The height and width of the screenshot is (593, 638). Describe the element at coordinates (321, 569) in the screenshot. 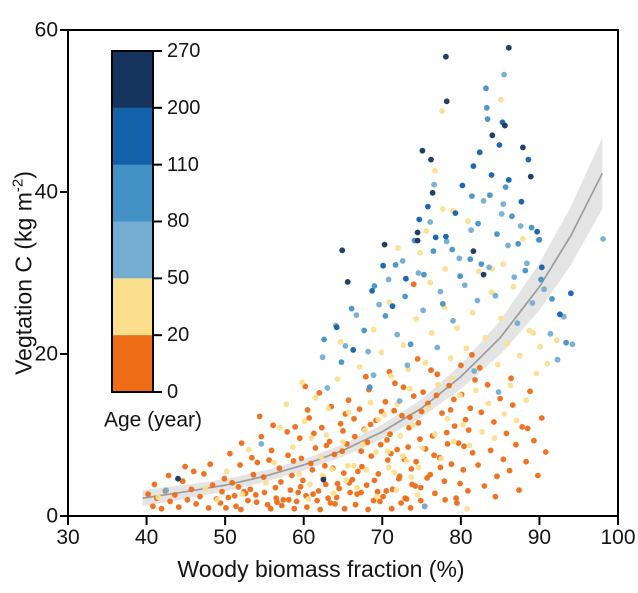

I see `x-axis-title: Woody biomass fraction (%)` at that location.